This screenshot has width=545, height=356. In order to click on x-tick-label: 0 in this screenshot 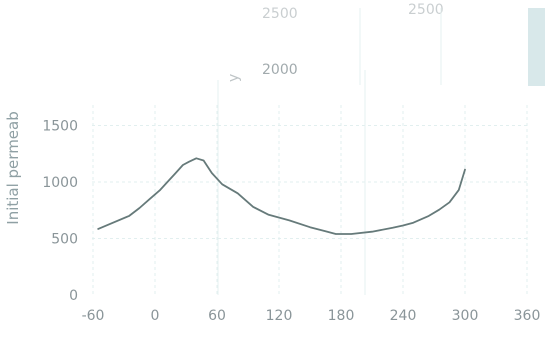, I will do `click(155, 316)`.